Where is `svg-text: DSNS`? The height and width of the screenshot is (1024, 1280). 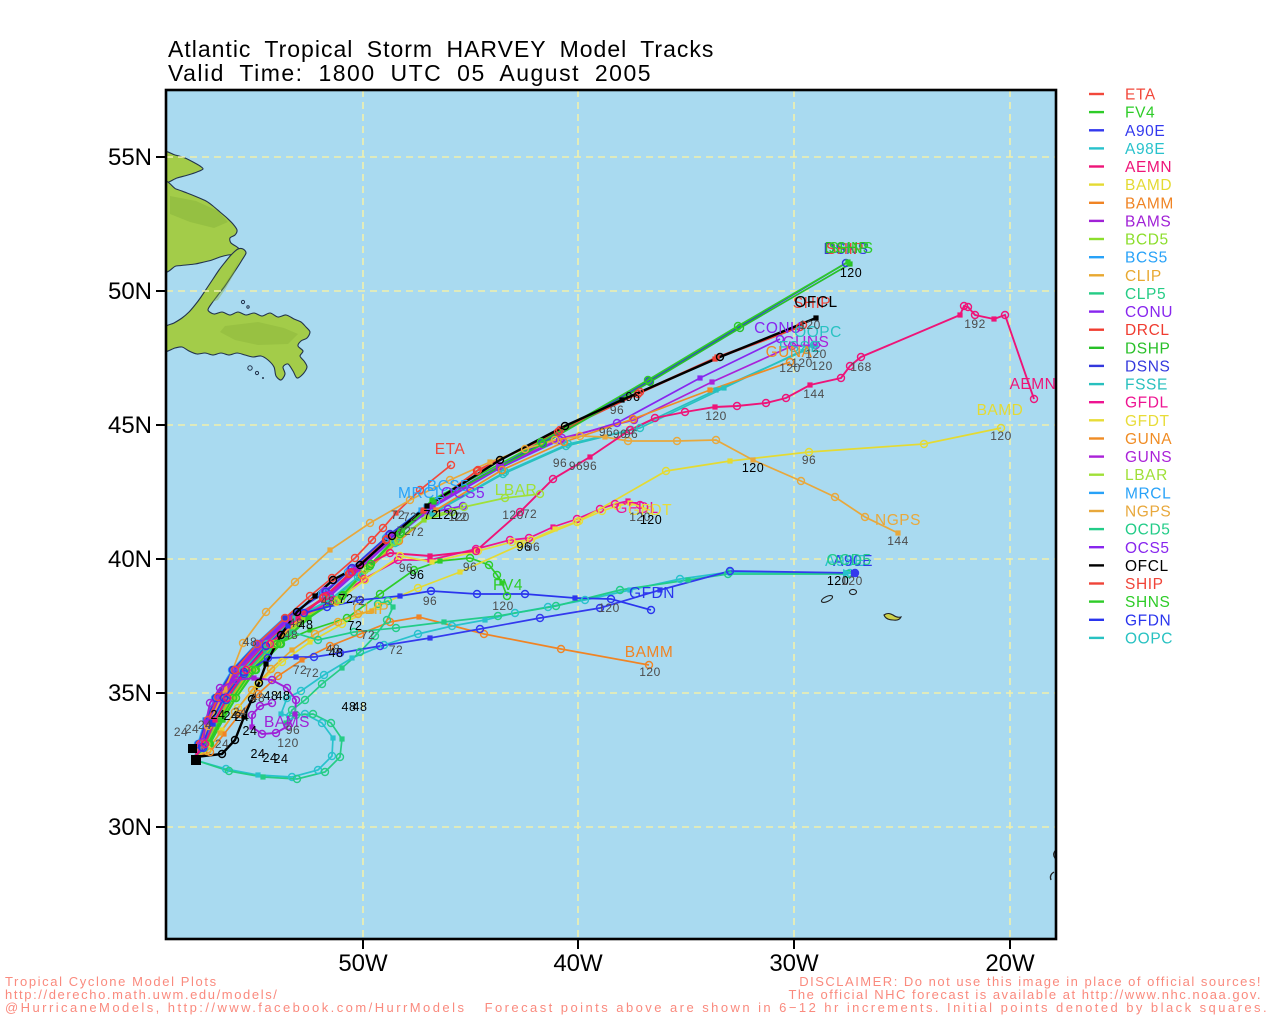 svg-text: DSNS is located at coordinates (1147, 366).